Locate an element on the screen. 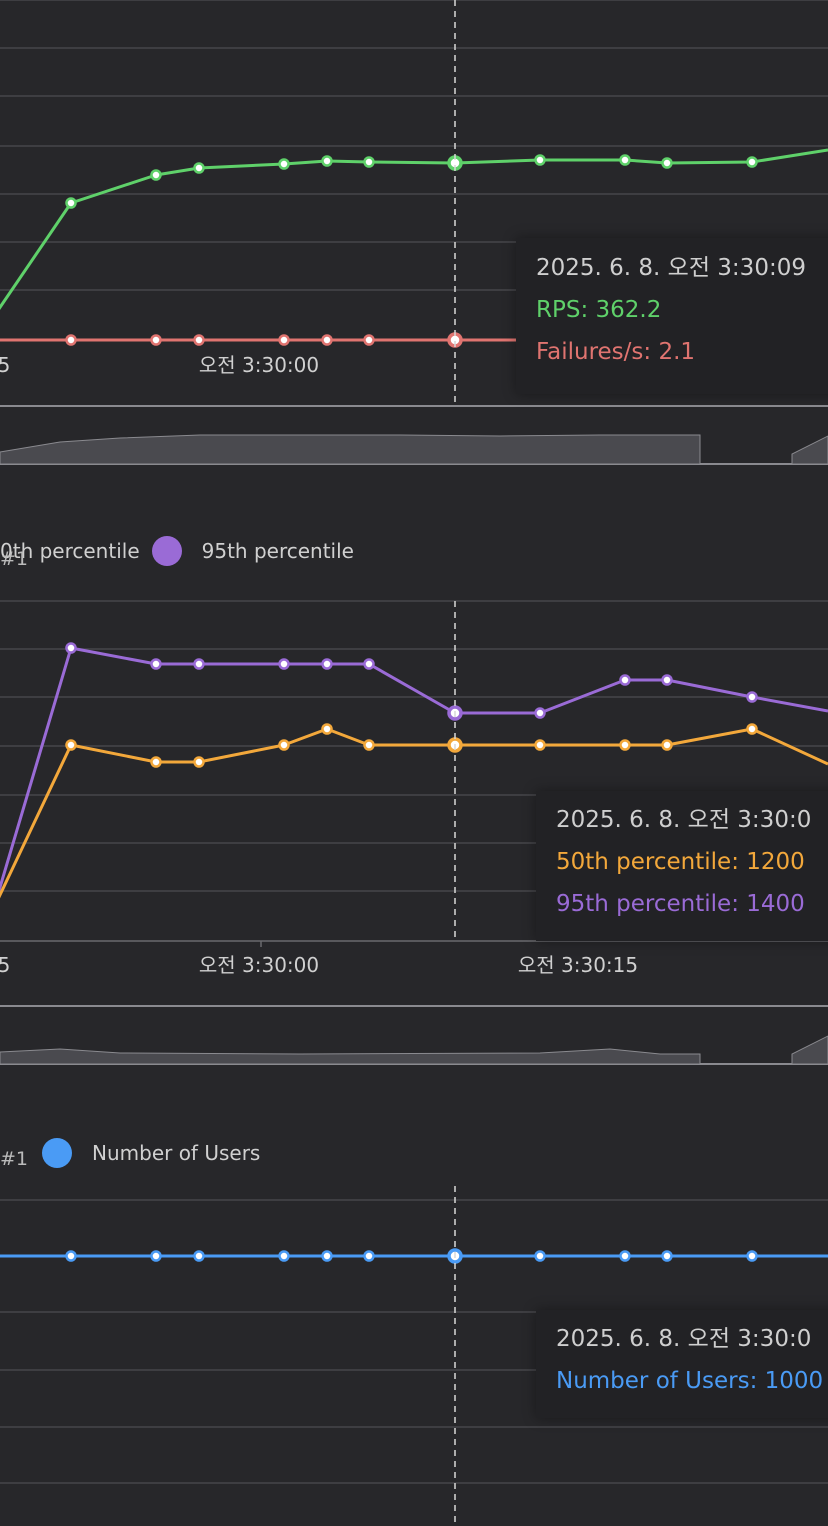 Image resolution: width=828 pixels, height=1526 pixels. legend-dot-users is located at coordinates (57, 1153).